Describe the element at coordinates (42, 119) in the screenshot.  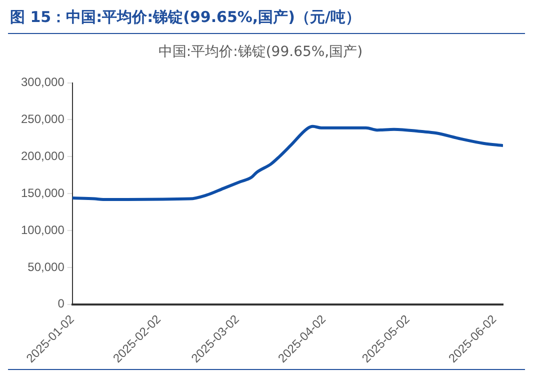
I see `y-tick-label: 250,000` at that location.